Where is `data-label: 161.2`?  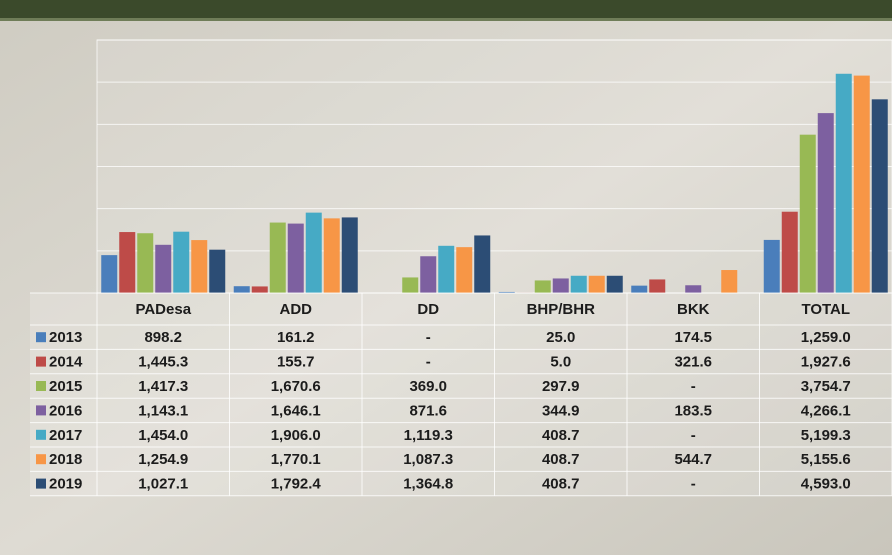
data-label: 161.2 is located at coordinates (296, 337).